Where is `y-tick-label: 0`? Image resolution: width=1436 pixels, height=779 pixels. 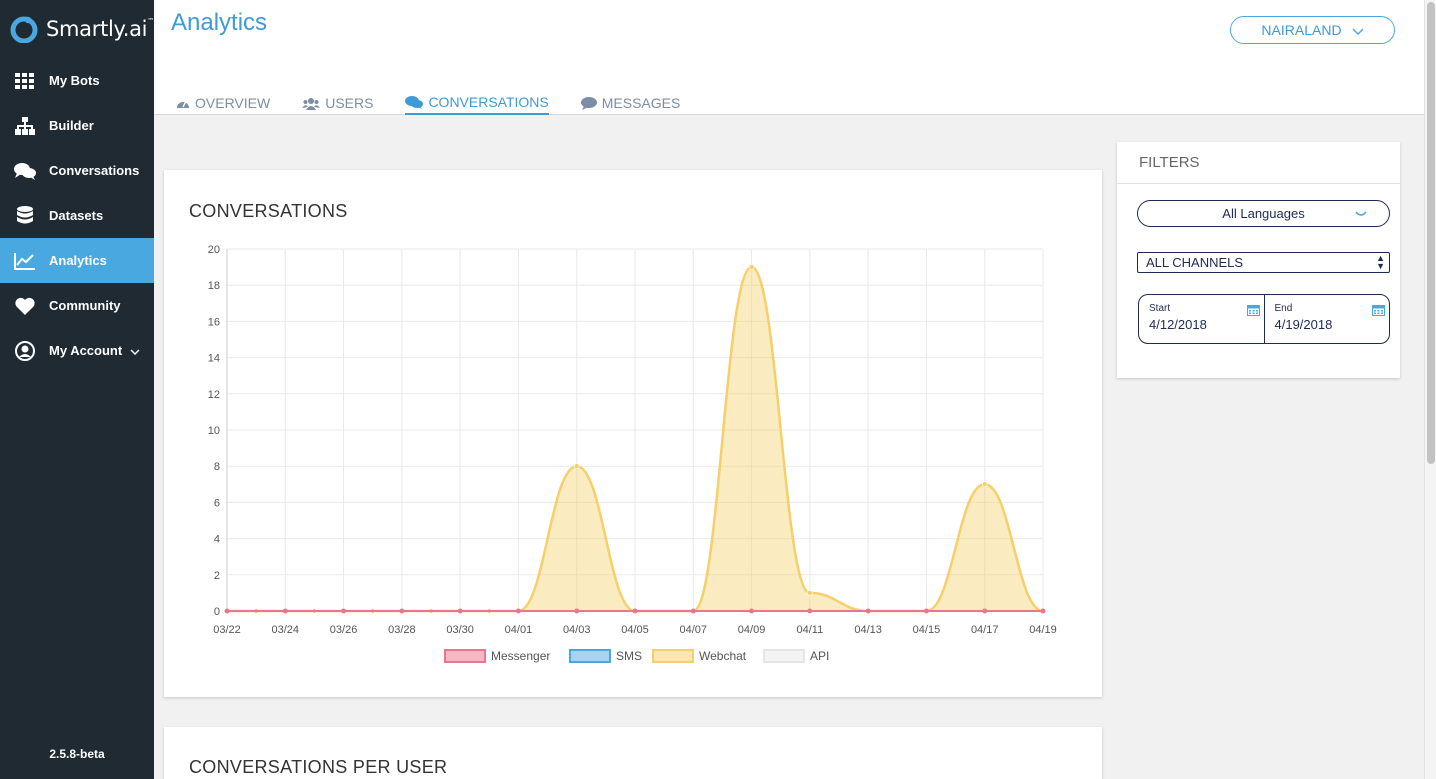
y-tick-label: 0 is located at coordinates (217, 612).